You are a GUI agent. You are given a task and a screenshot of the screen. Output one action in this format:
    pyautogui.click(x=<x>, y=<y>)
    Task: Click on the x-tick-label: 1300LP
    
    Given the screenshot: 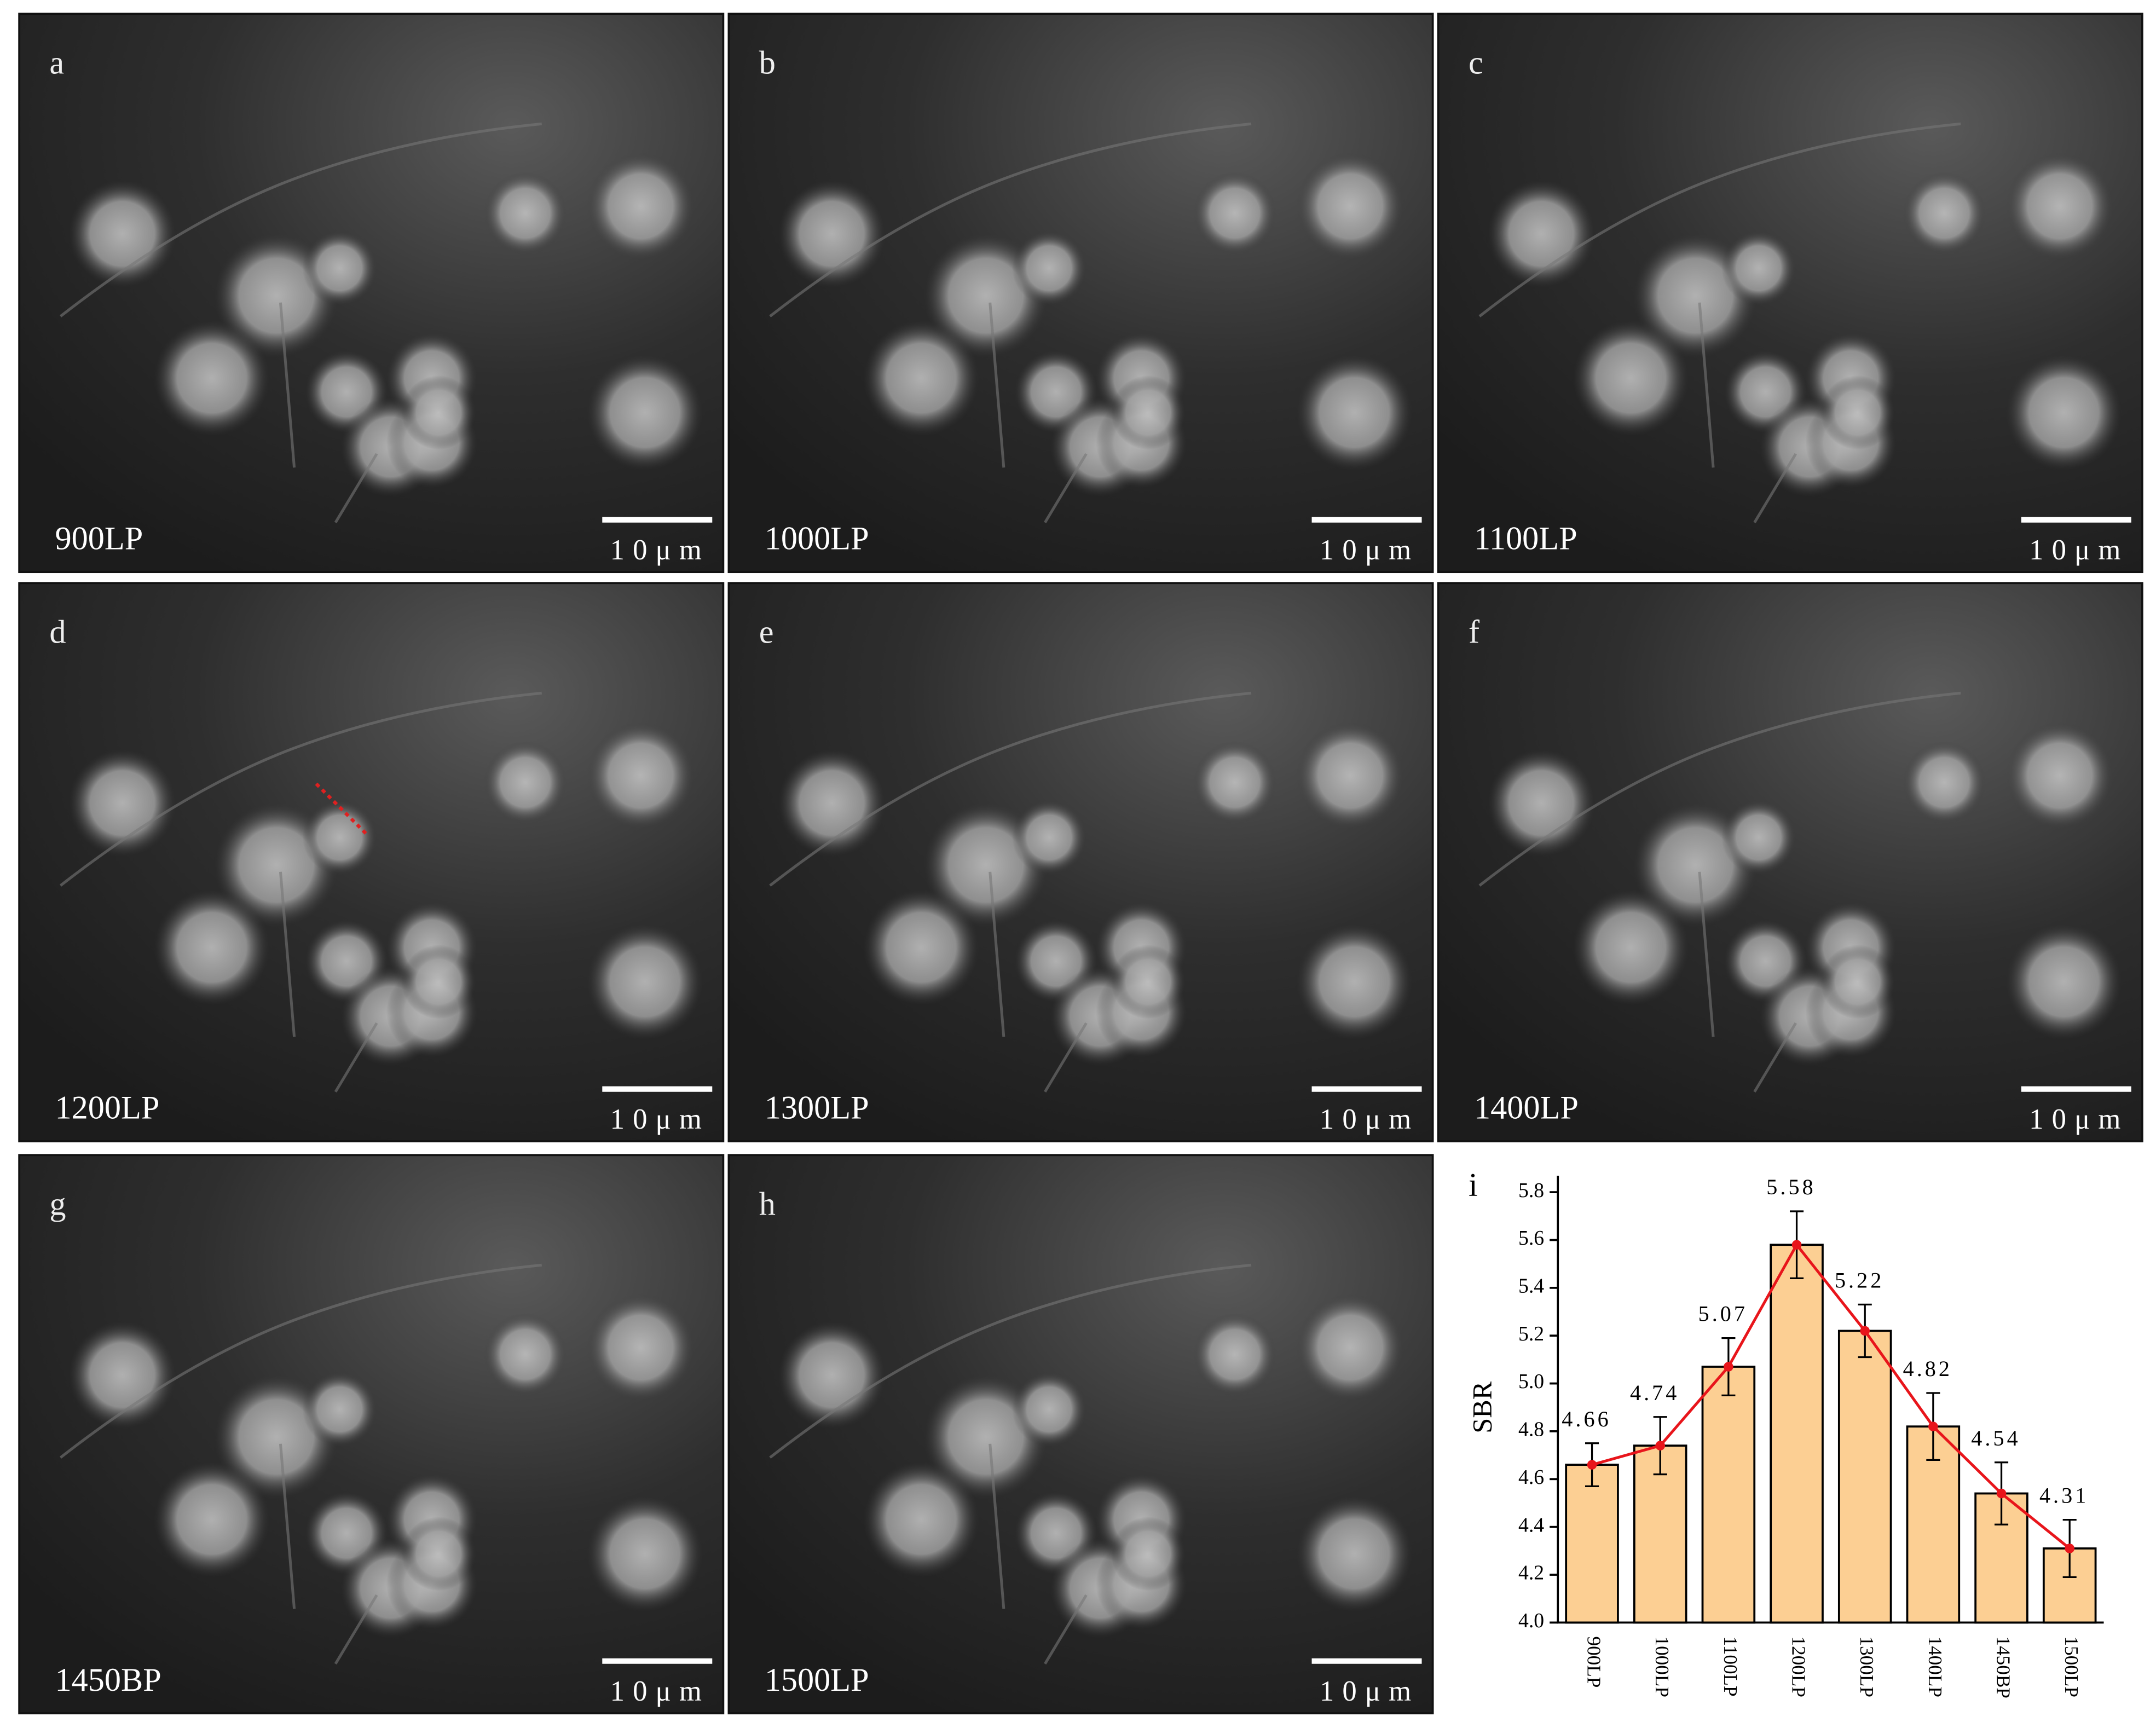 What is the action you would take?
    pyautogui.click(x=1866, y=1667)
    